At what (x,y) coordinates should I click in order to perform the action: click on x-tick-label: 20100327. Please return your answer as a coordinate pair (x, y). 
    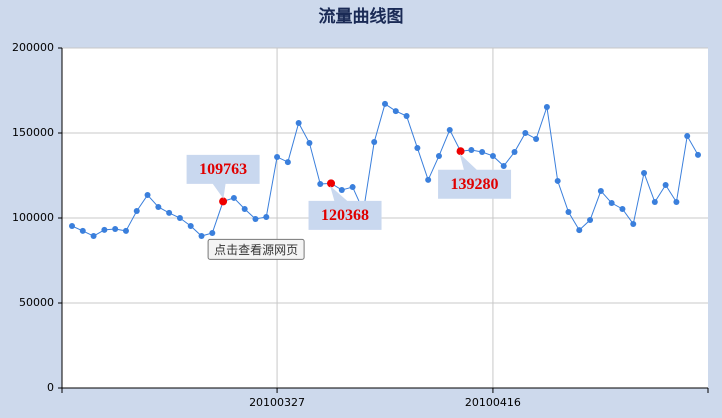
    Looking at the image, I should click on (277, 402).